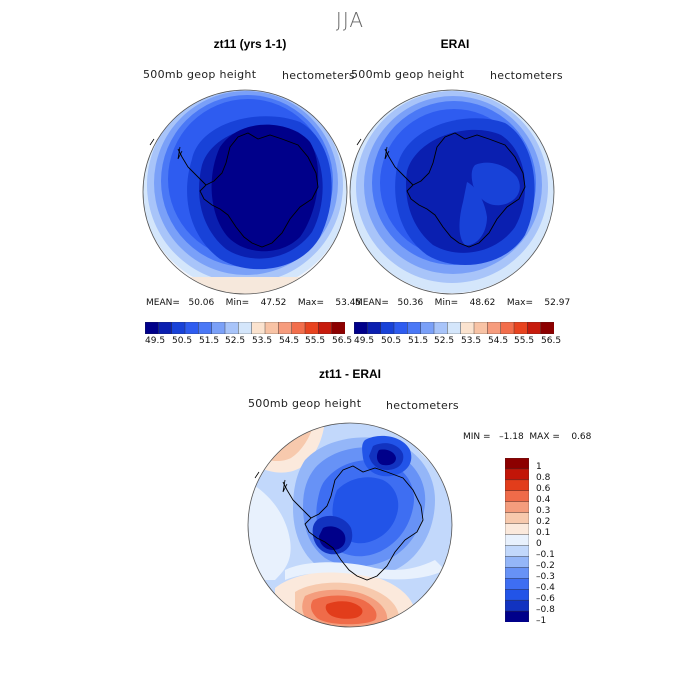 The width and height of the screenshot is (700, 700). Describe the element at coordinates (418, 341) in the screenshot. I see `panel-2-tick: 51.5` at that location.